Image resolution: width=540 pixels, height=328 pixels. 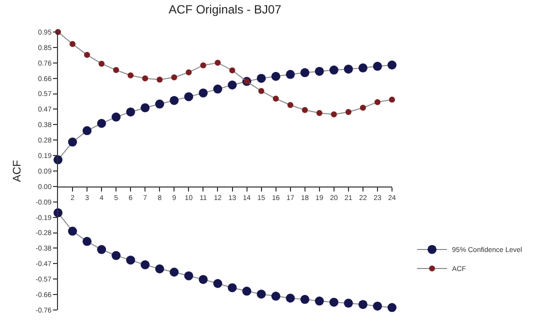 I want to click on y-axis-title: ACF, so click(x=17, y=171).